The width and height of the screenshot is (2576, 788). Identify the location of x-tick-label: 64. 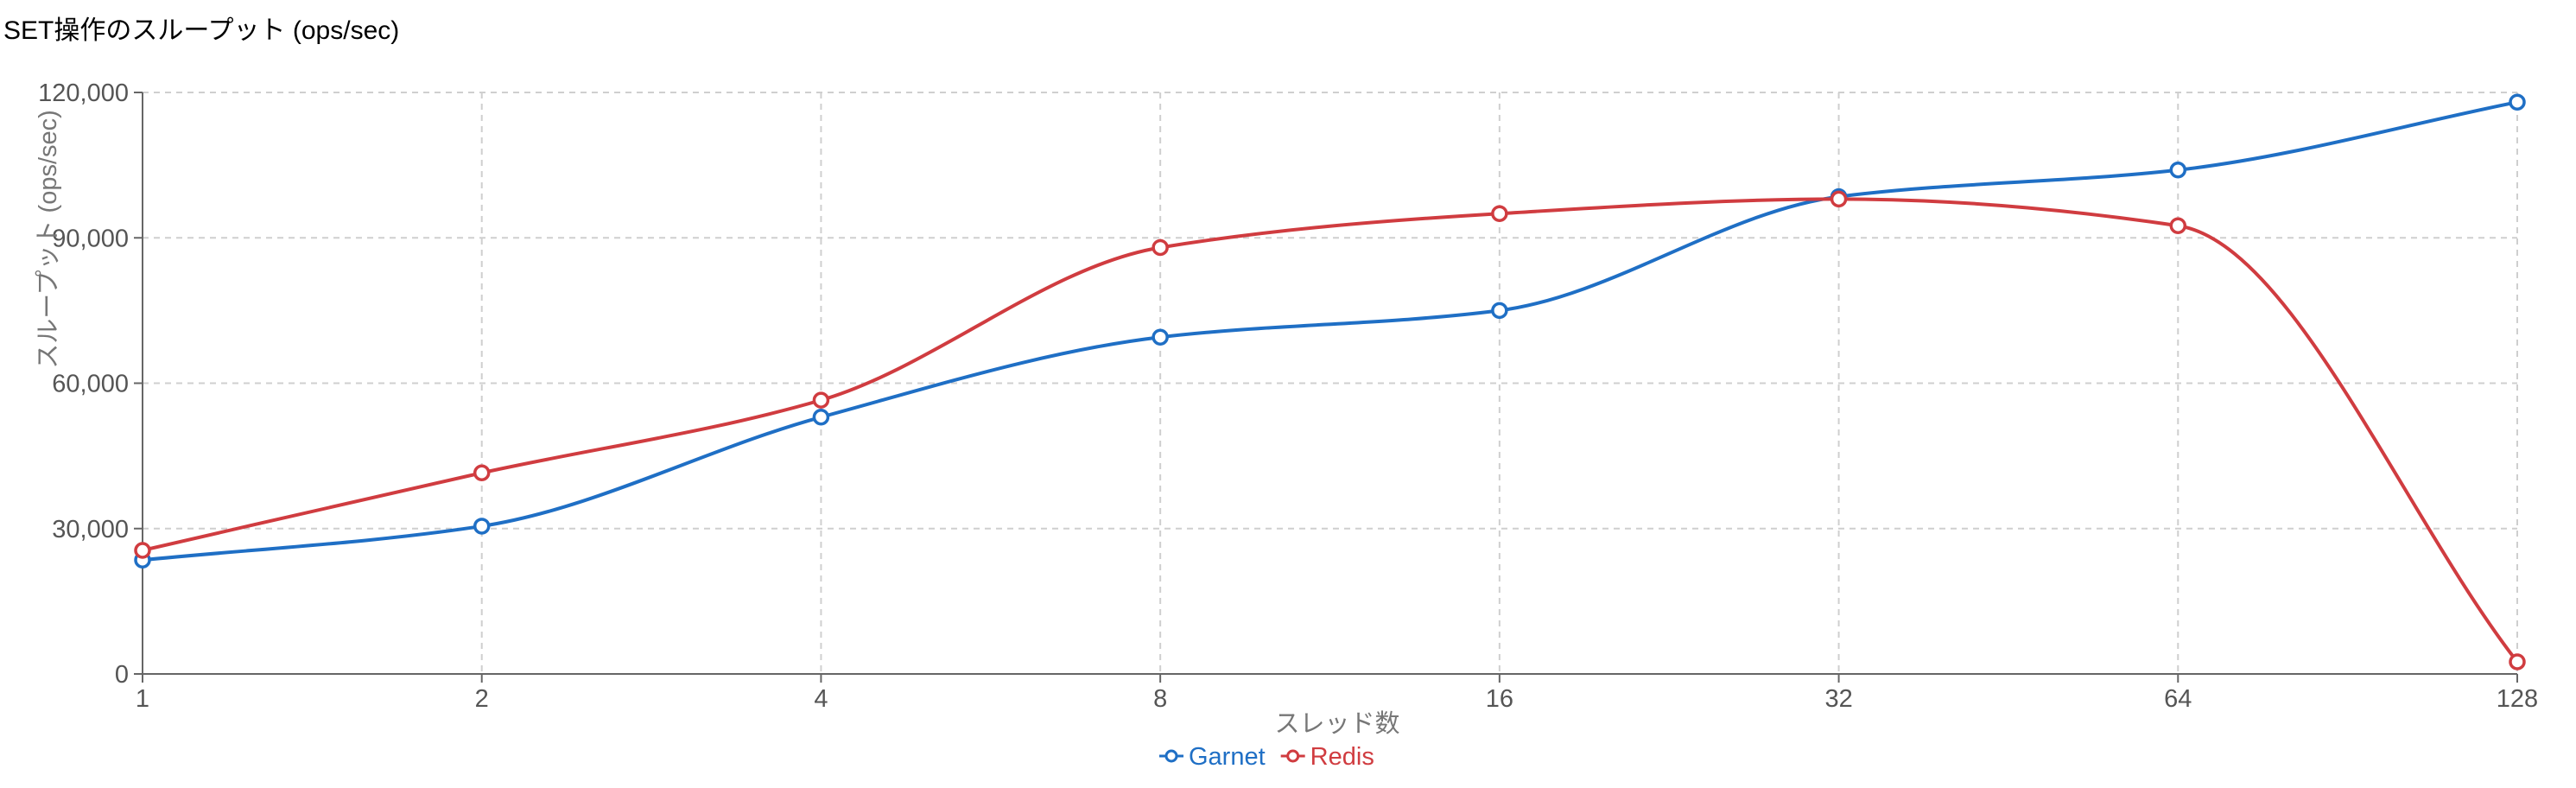
(2178, 699).